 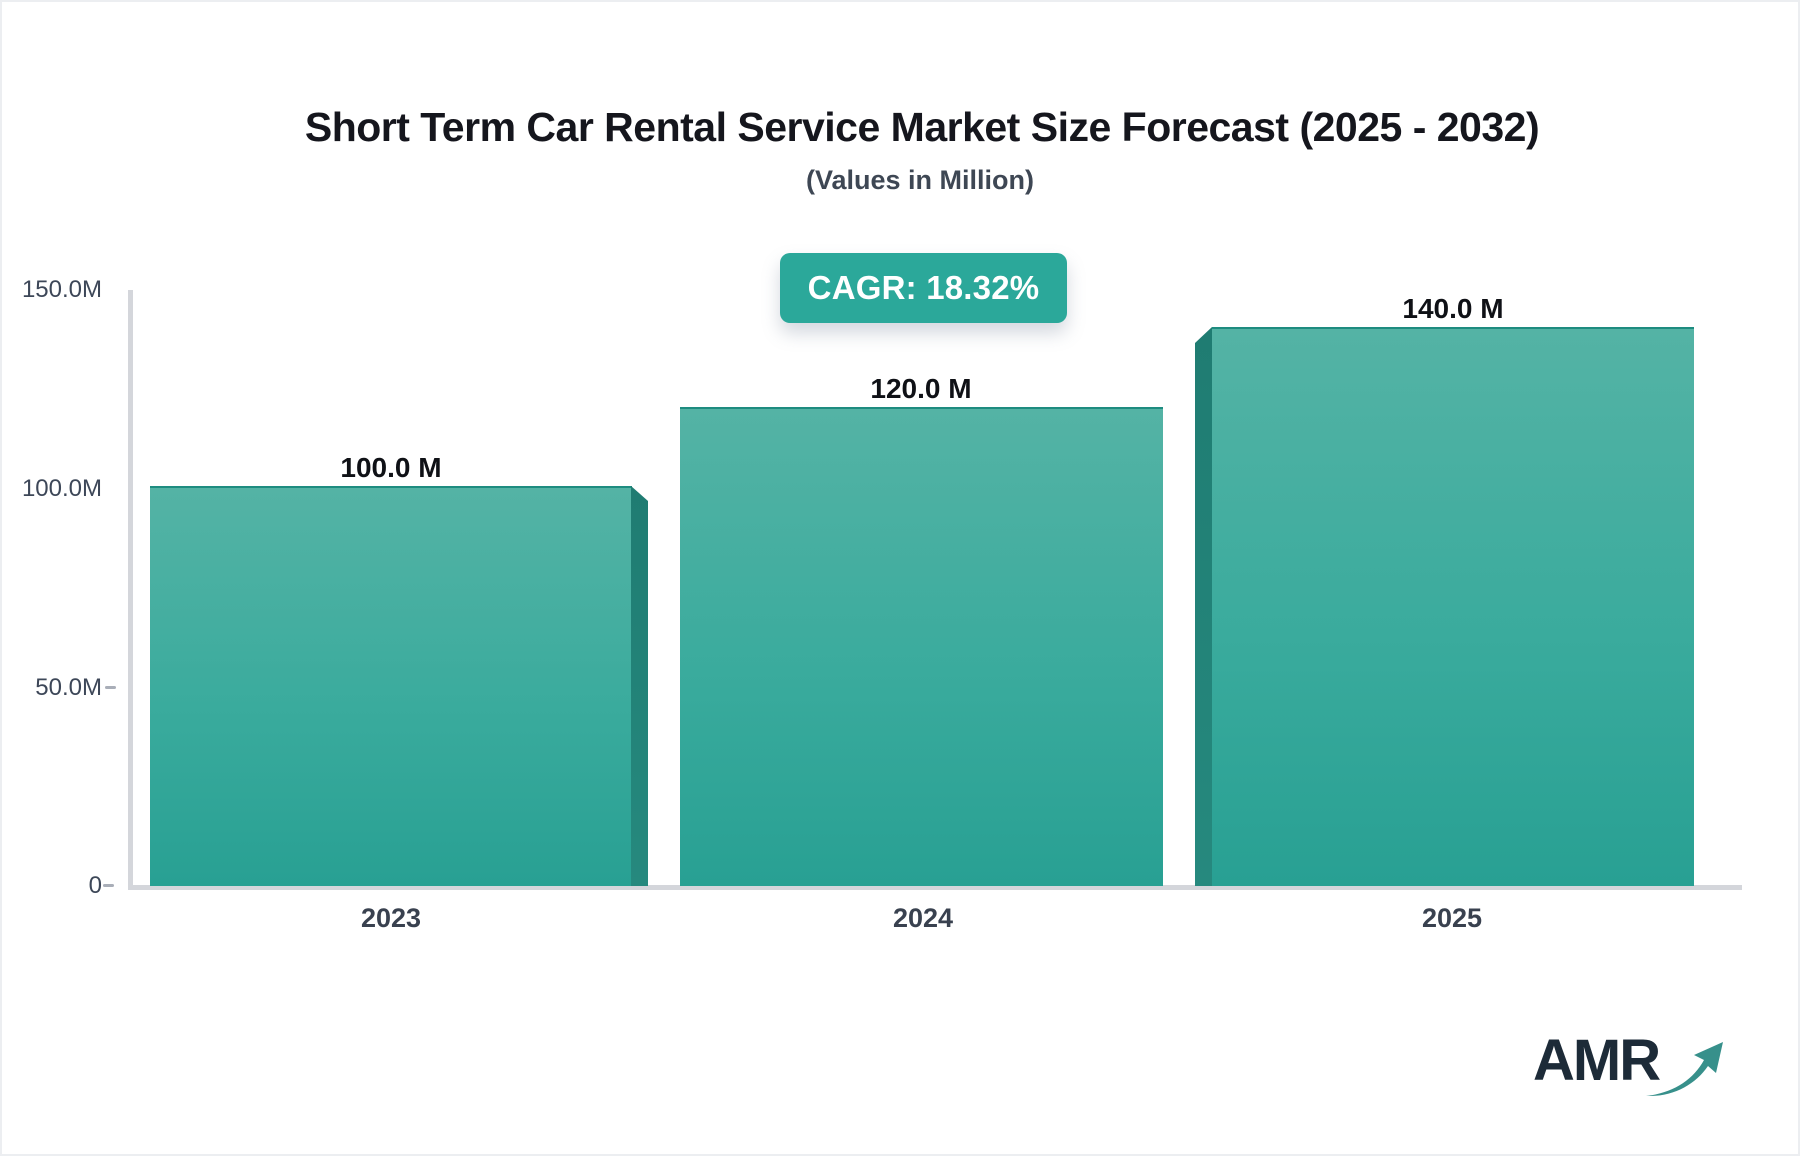 What do you see at coordinates (923, 918) in the screenshot?
I see `x-tick-label-2024: 2024` at bounding box center [923, 918].